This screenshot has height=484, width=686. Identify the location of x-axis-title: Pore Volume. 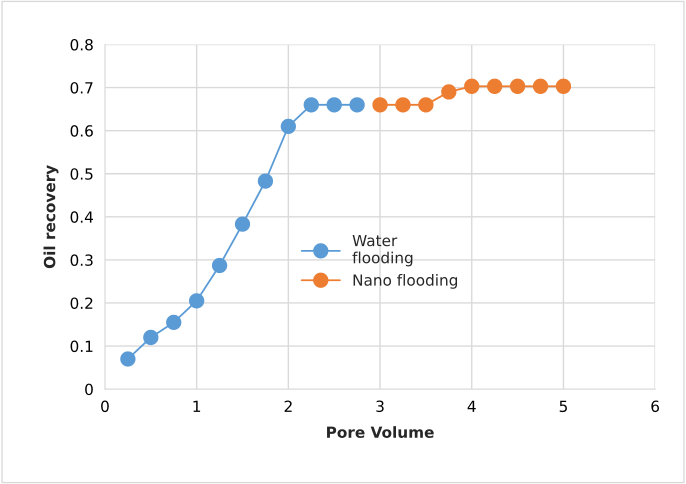
(380, 432).